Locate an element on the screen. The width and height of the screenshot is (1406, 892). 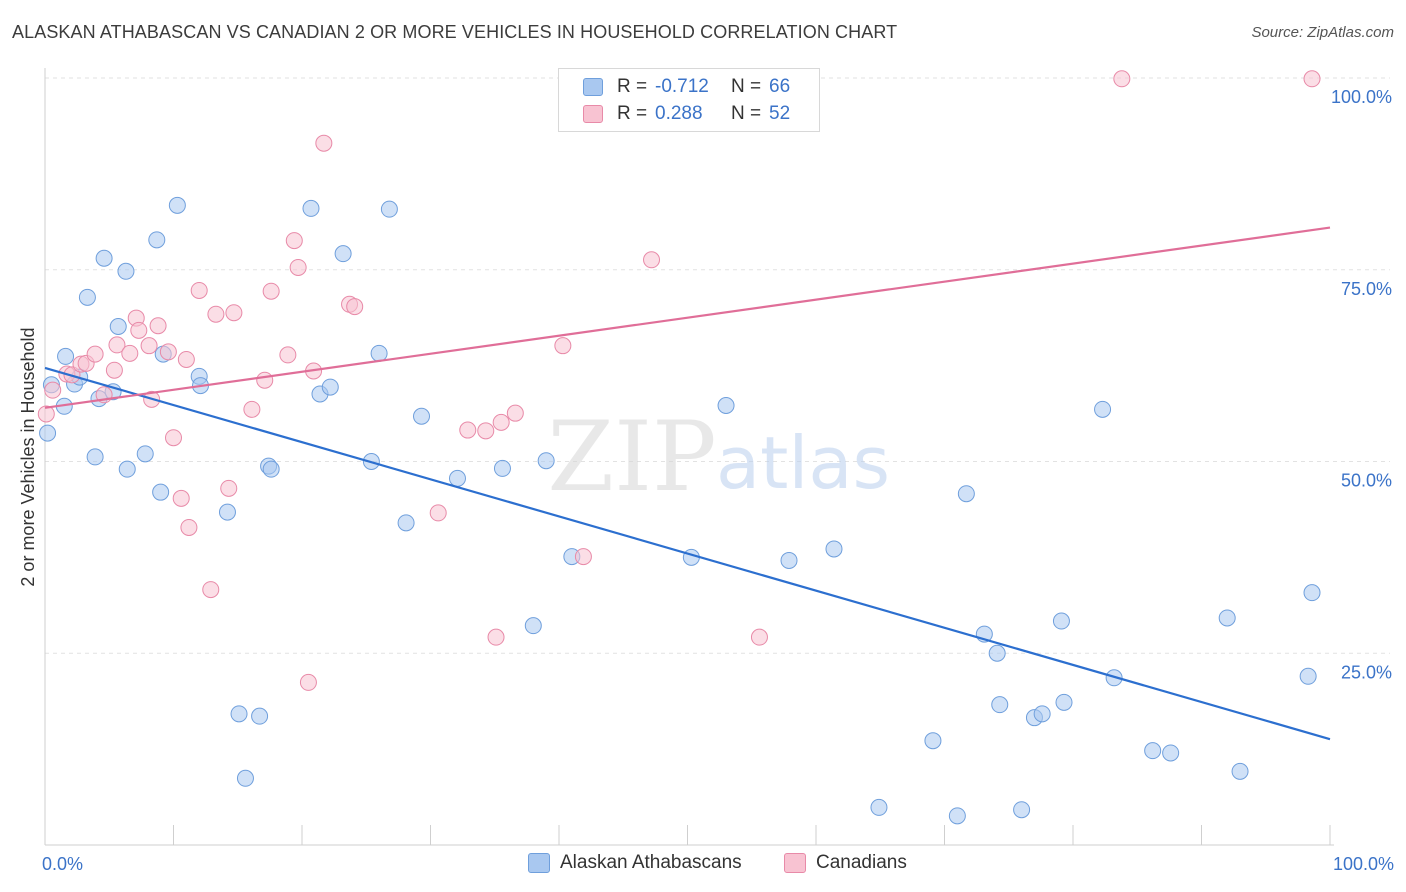
series-legend-canadians: Canadians is located at coordinates (845, 863).